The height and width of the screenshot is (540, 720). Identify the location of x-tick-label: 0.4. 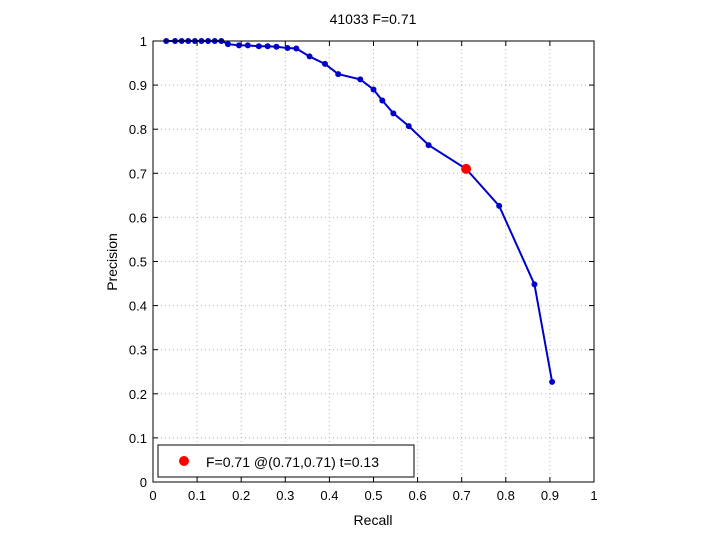
(329, 495).